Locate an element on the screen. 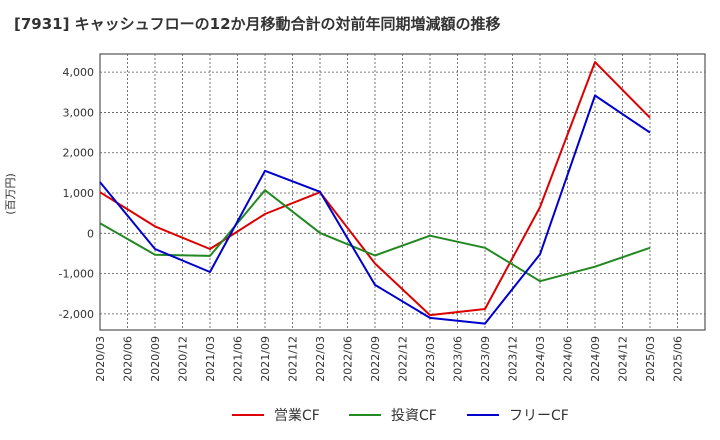 Image resolution: width=720 pixels, height=440 pixels. legend-label: 投資CF is located at coordinates (414, 416).